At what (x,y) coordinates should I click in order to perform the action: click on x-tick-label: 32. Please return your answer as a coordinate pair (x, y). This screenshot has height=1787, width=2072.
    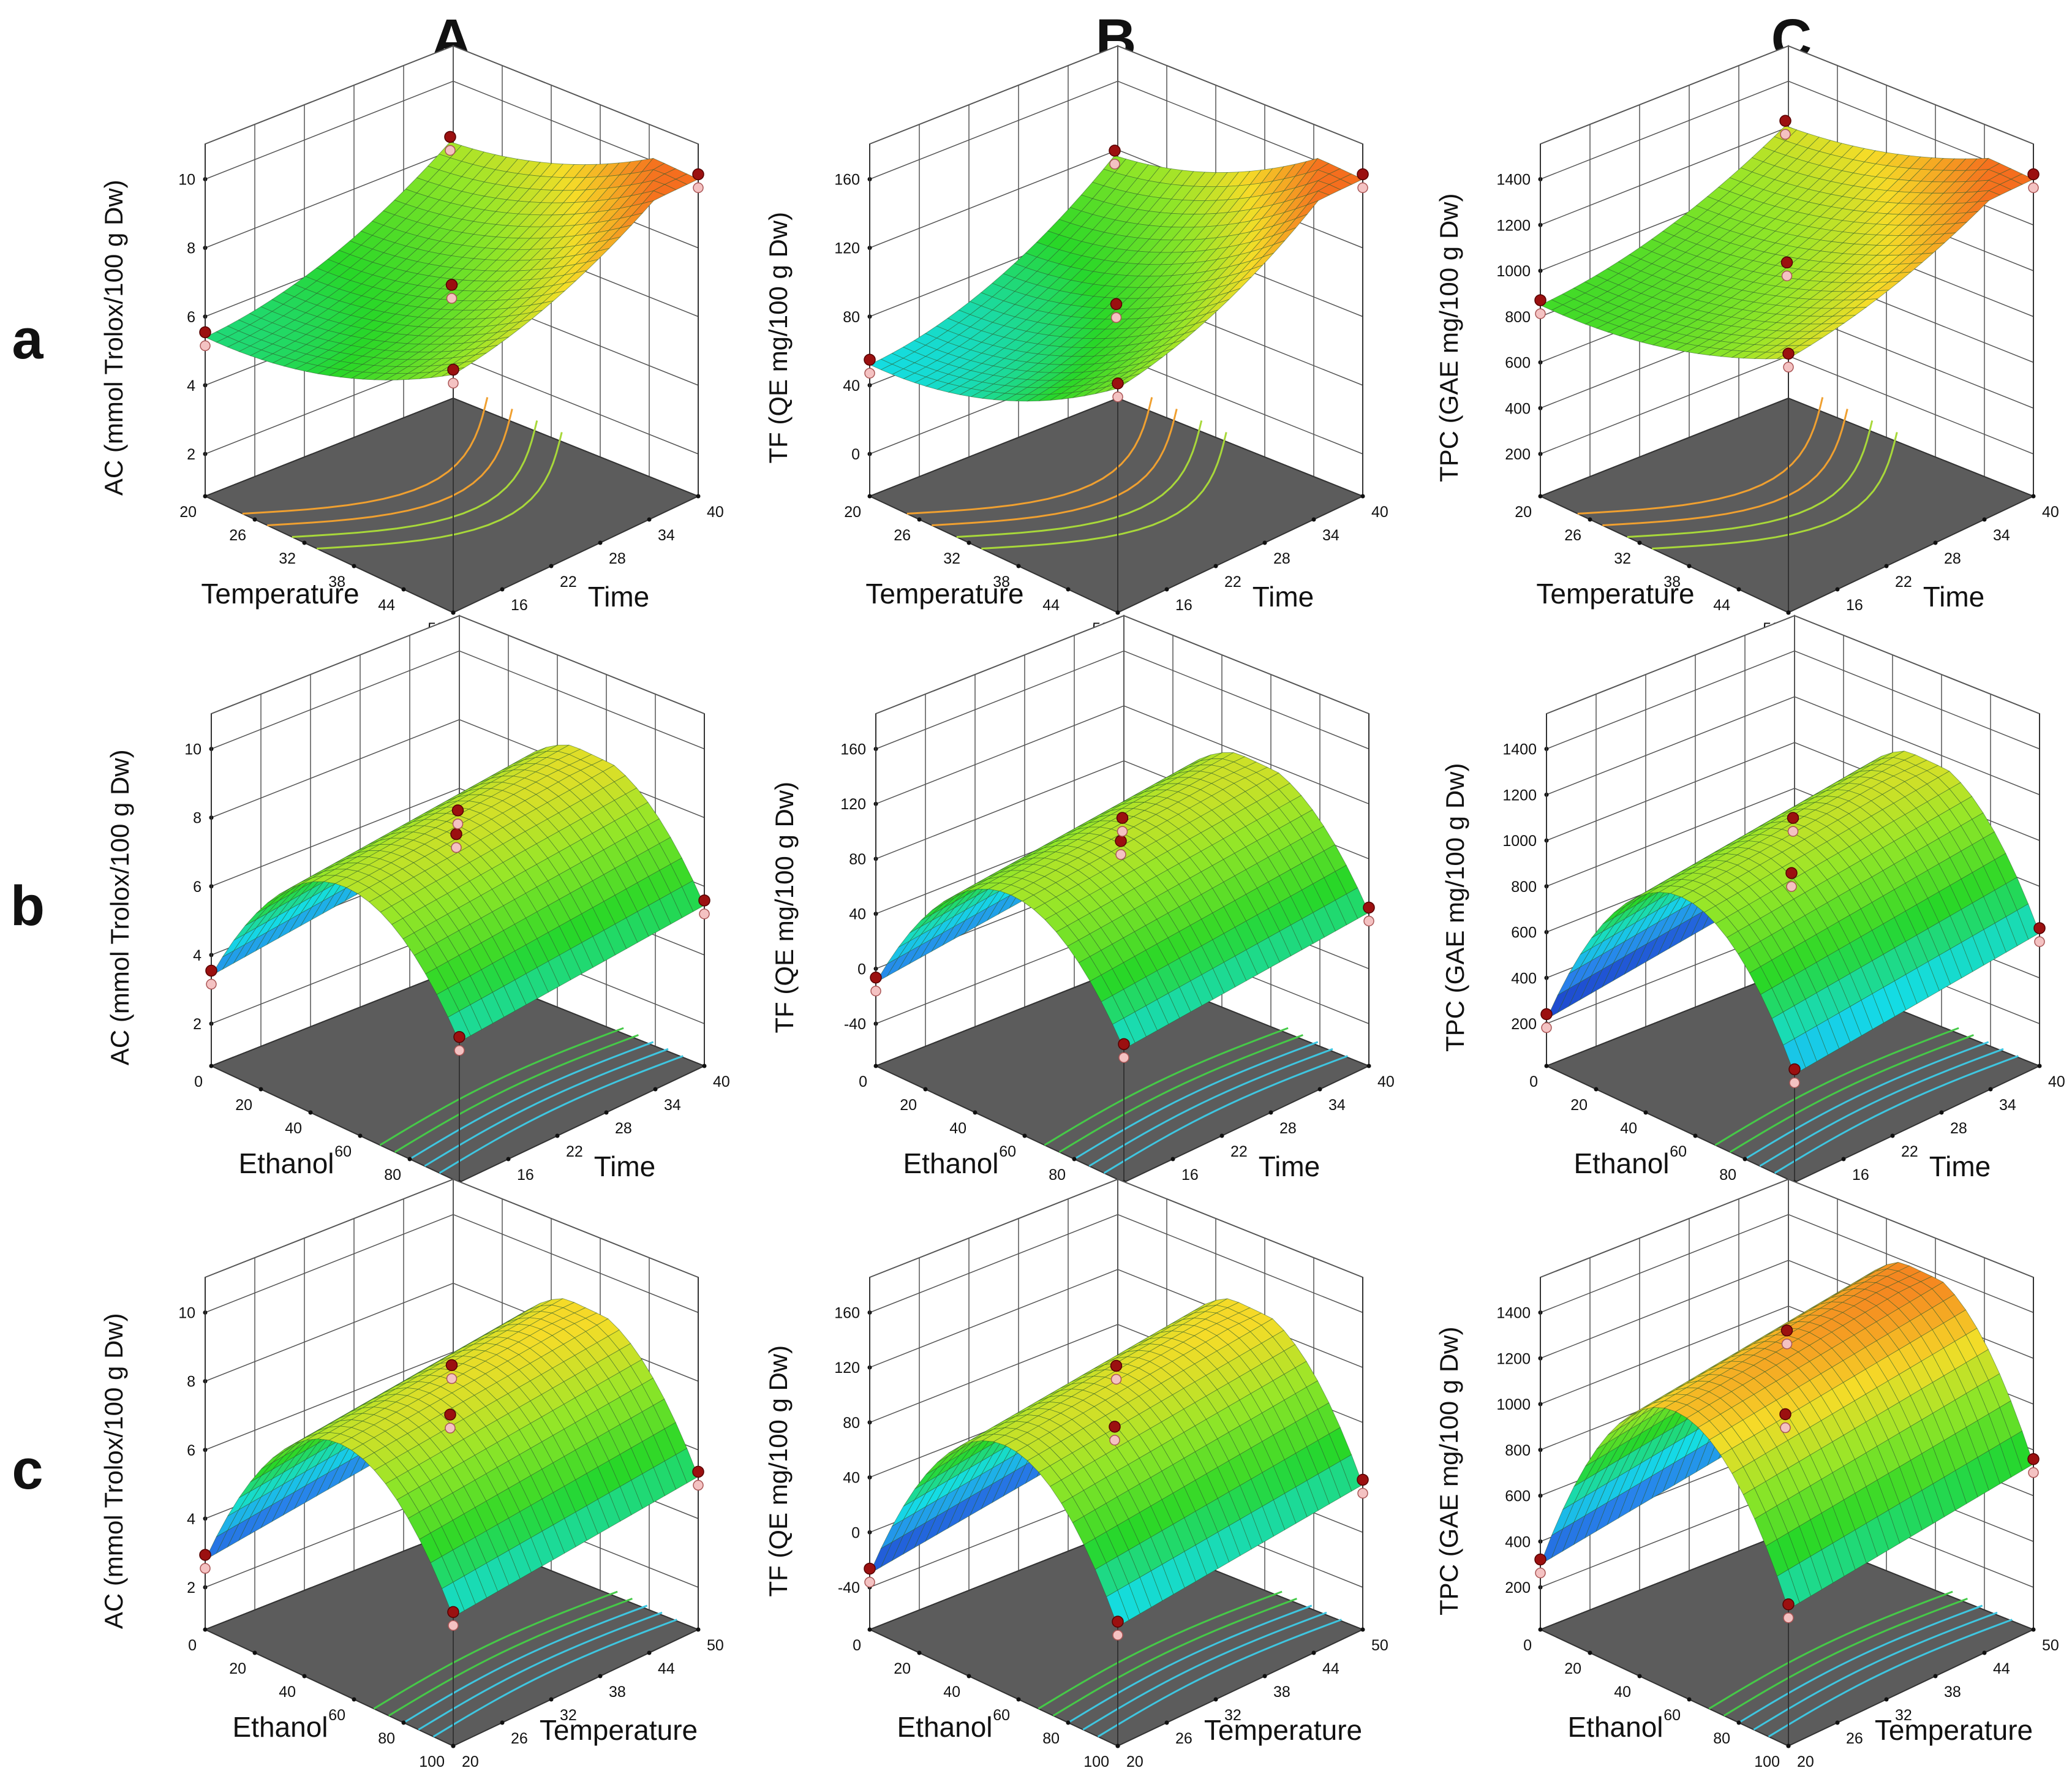
    Looking at the image, I should click on (287, 558).